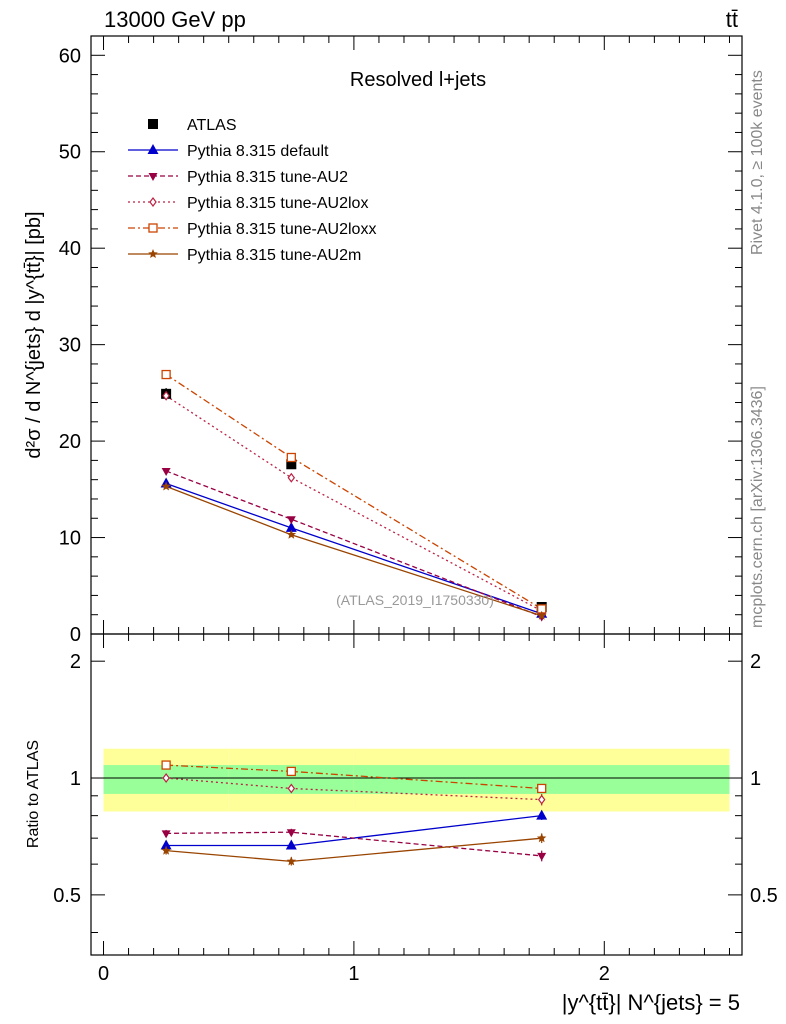  What do you see at coordinates (258, 151) in the screenshot?
I see `legend-label-1: Pythia 8.315 default` at bounding box center [258, 151].